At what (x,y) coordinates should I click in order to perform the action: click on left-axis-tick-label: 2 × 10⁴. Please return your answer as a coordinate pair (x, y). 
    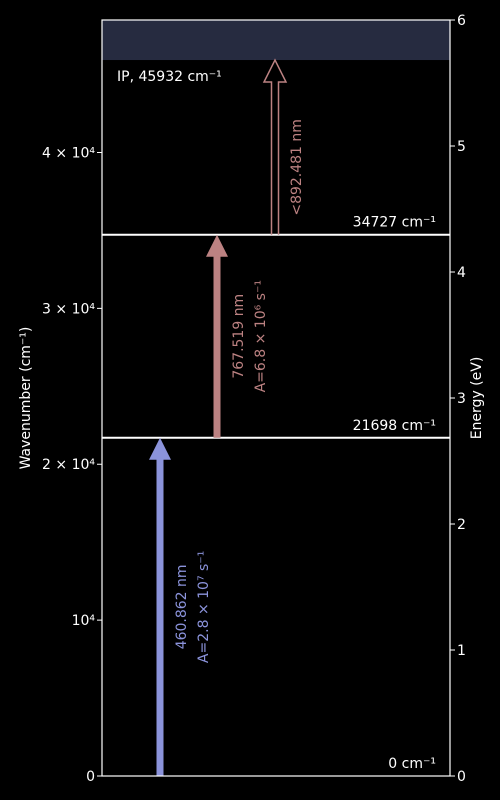
    Looking at the image, I should click on (68, 465).